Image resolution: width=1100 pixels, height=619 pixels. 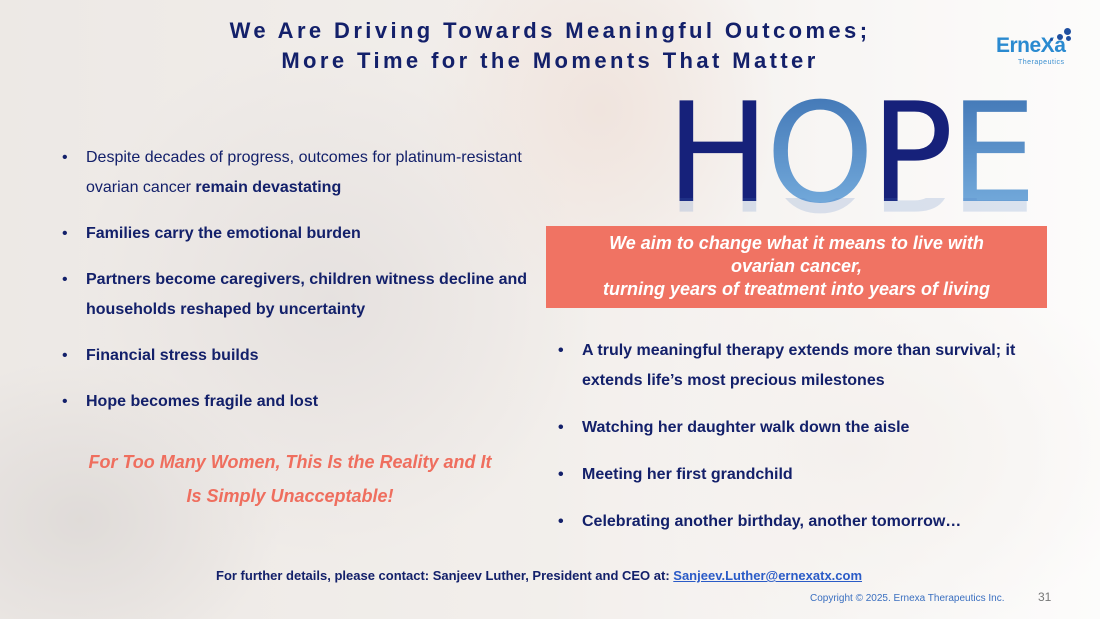 I want to click on ernexa-logo: ErneXa Therapeutics, so click(x=1041, y=51).